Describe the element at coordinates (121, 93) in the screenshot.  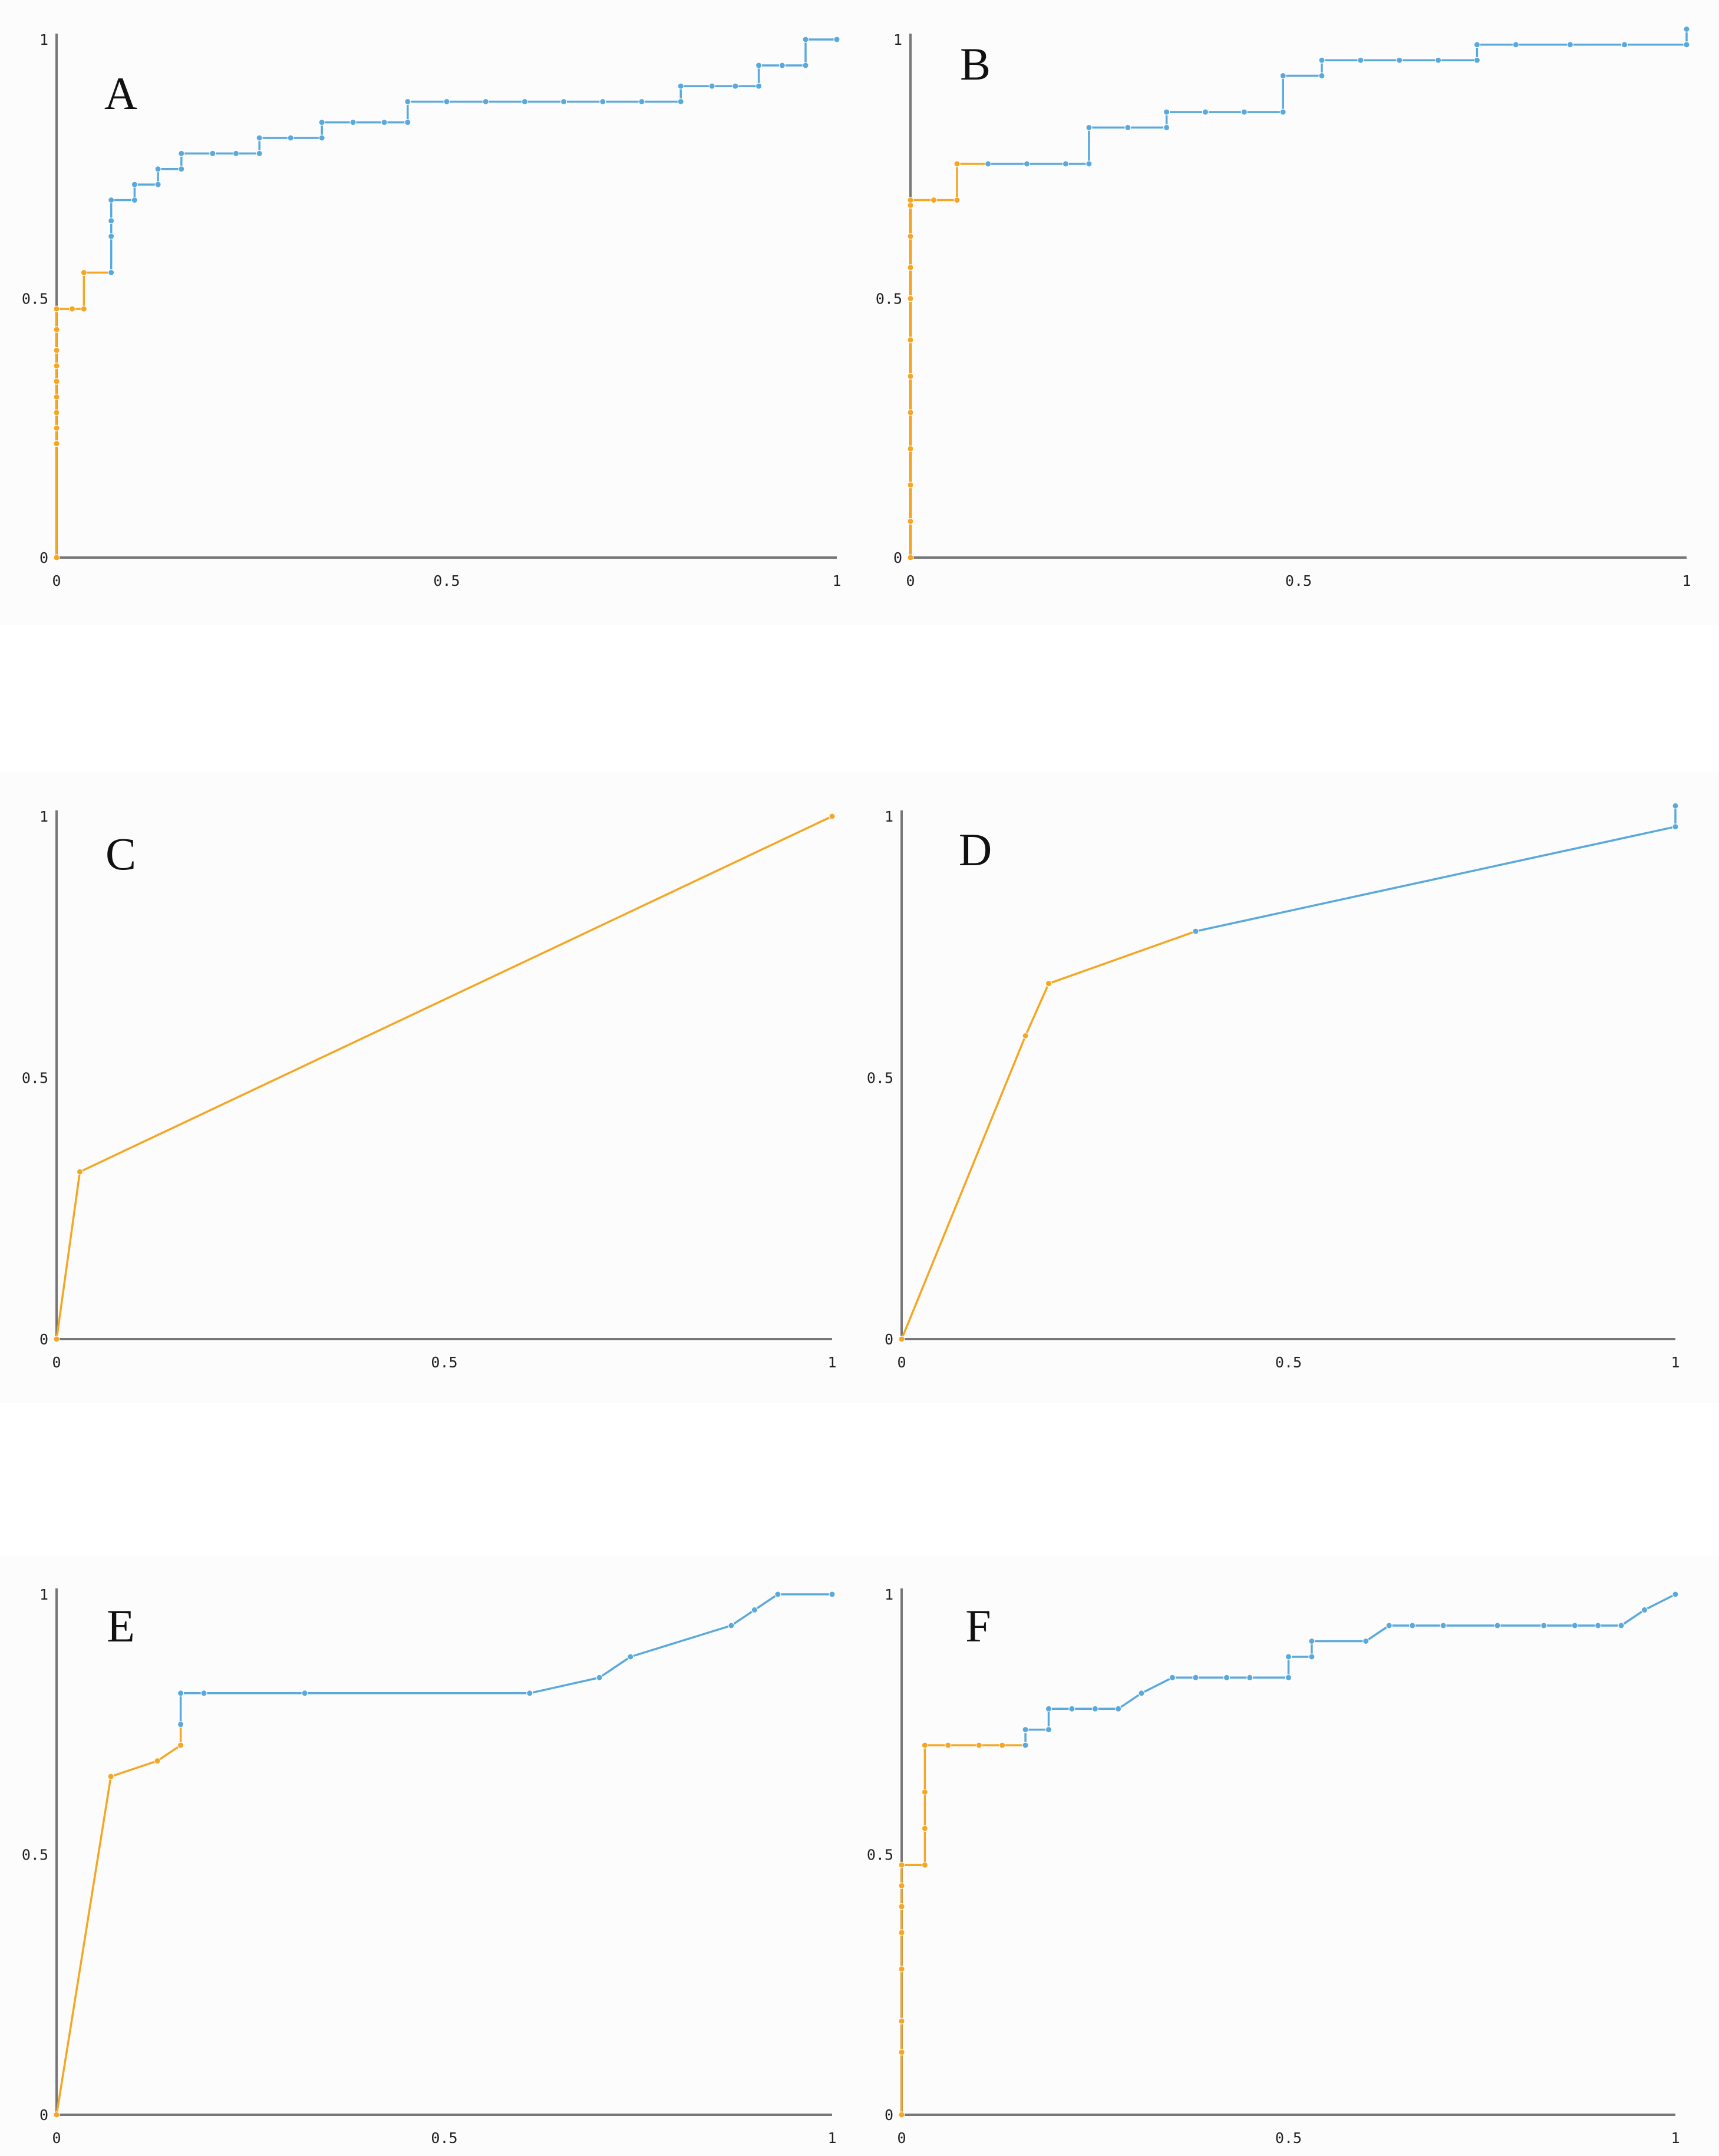
I see `panel-letter: A` at that location.